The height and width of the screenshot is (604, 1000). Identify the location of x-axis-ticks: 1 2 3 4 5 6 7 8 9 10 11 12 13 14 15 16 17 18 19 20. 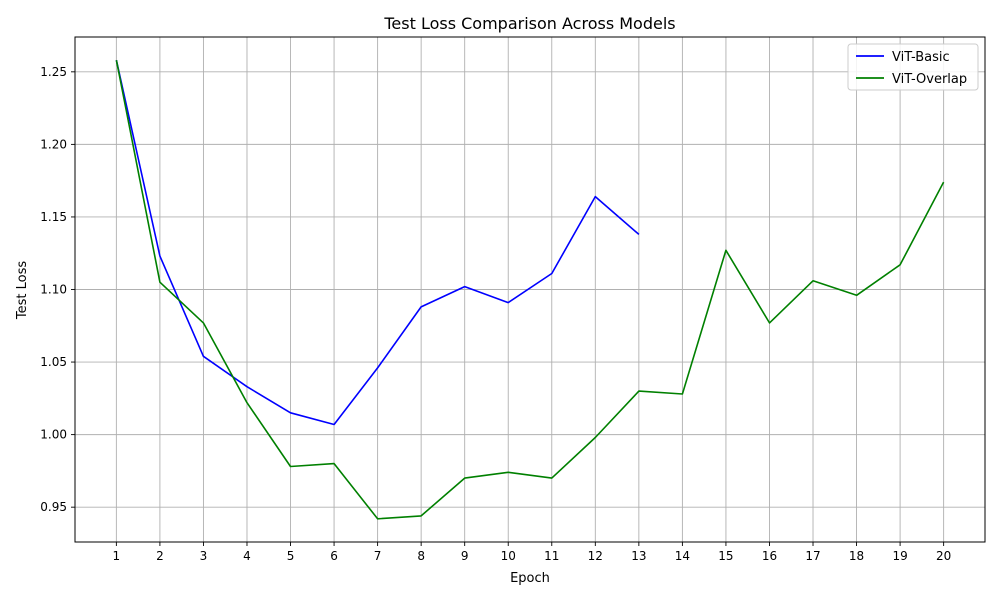
(532, 552).